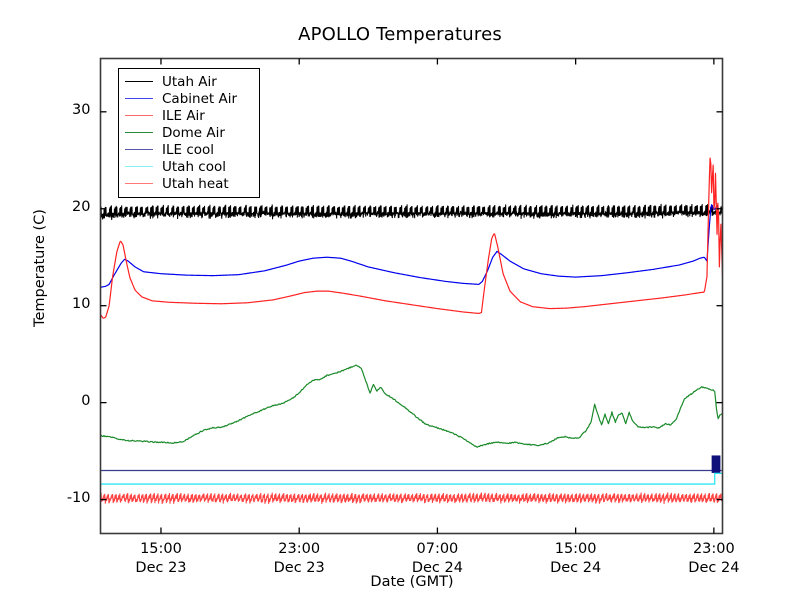 Image resolution: width=800 pixels, height=600 pixels. I want to click on legend-label: Dome Air, so click(193, 132).